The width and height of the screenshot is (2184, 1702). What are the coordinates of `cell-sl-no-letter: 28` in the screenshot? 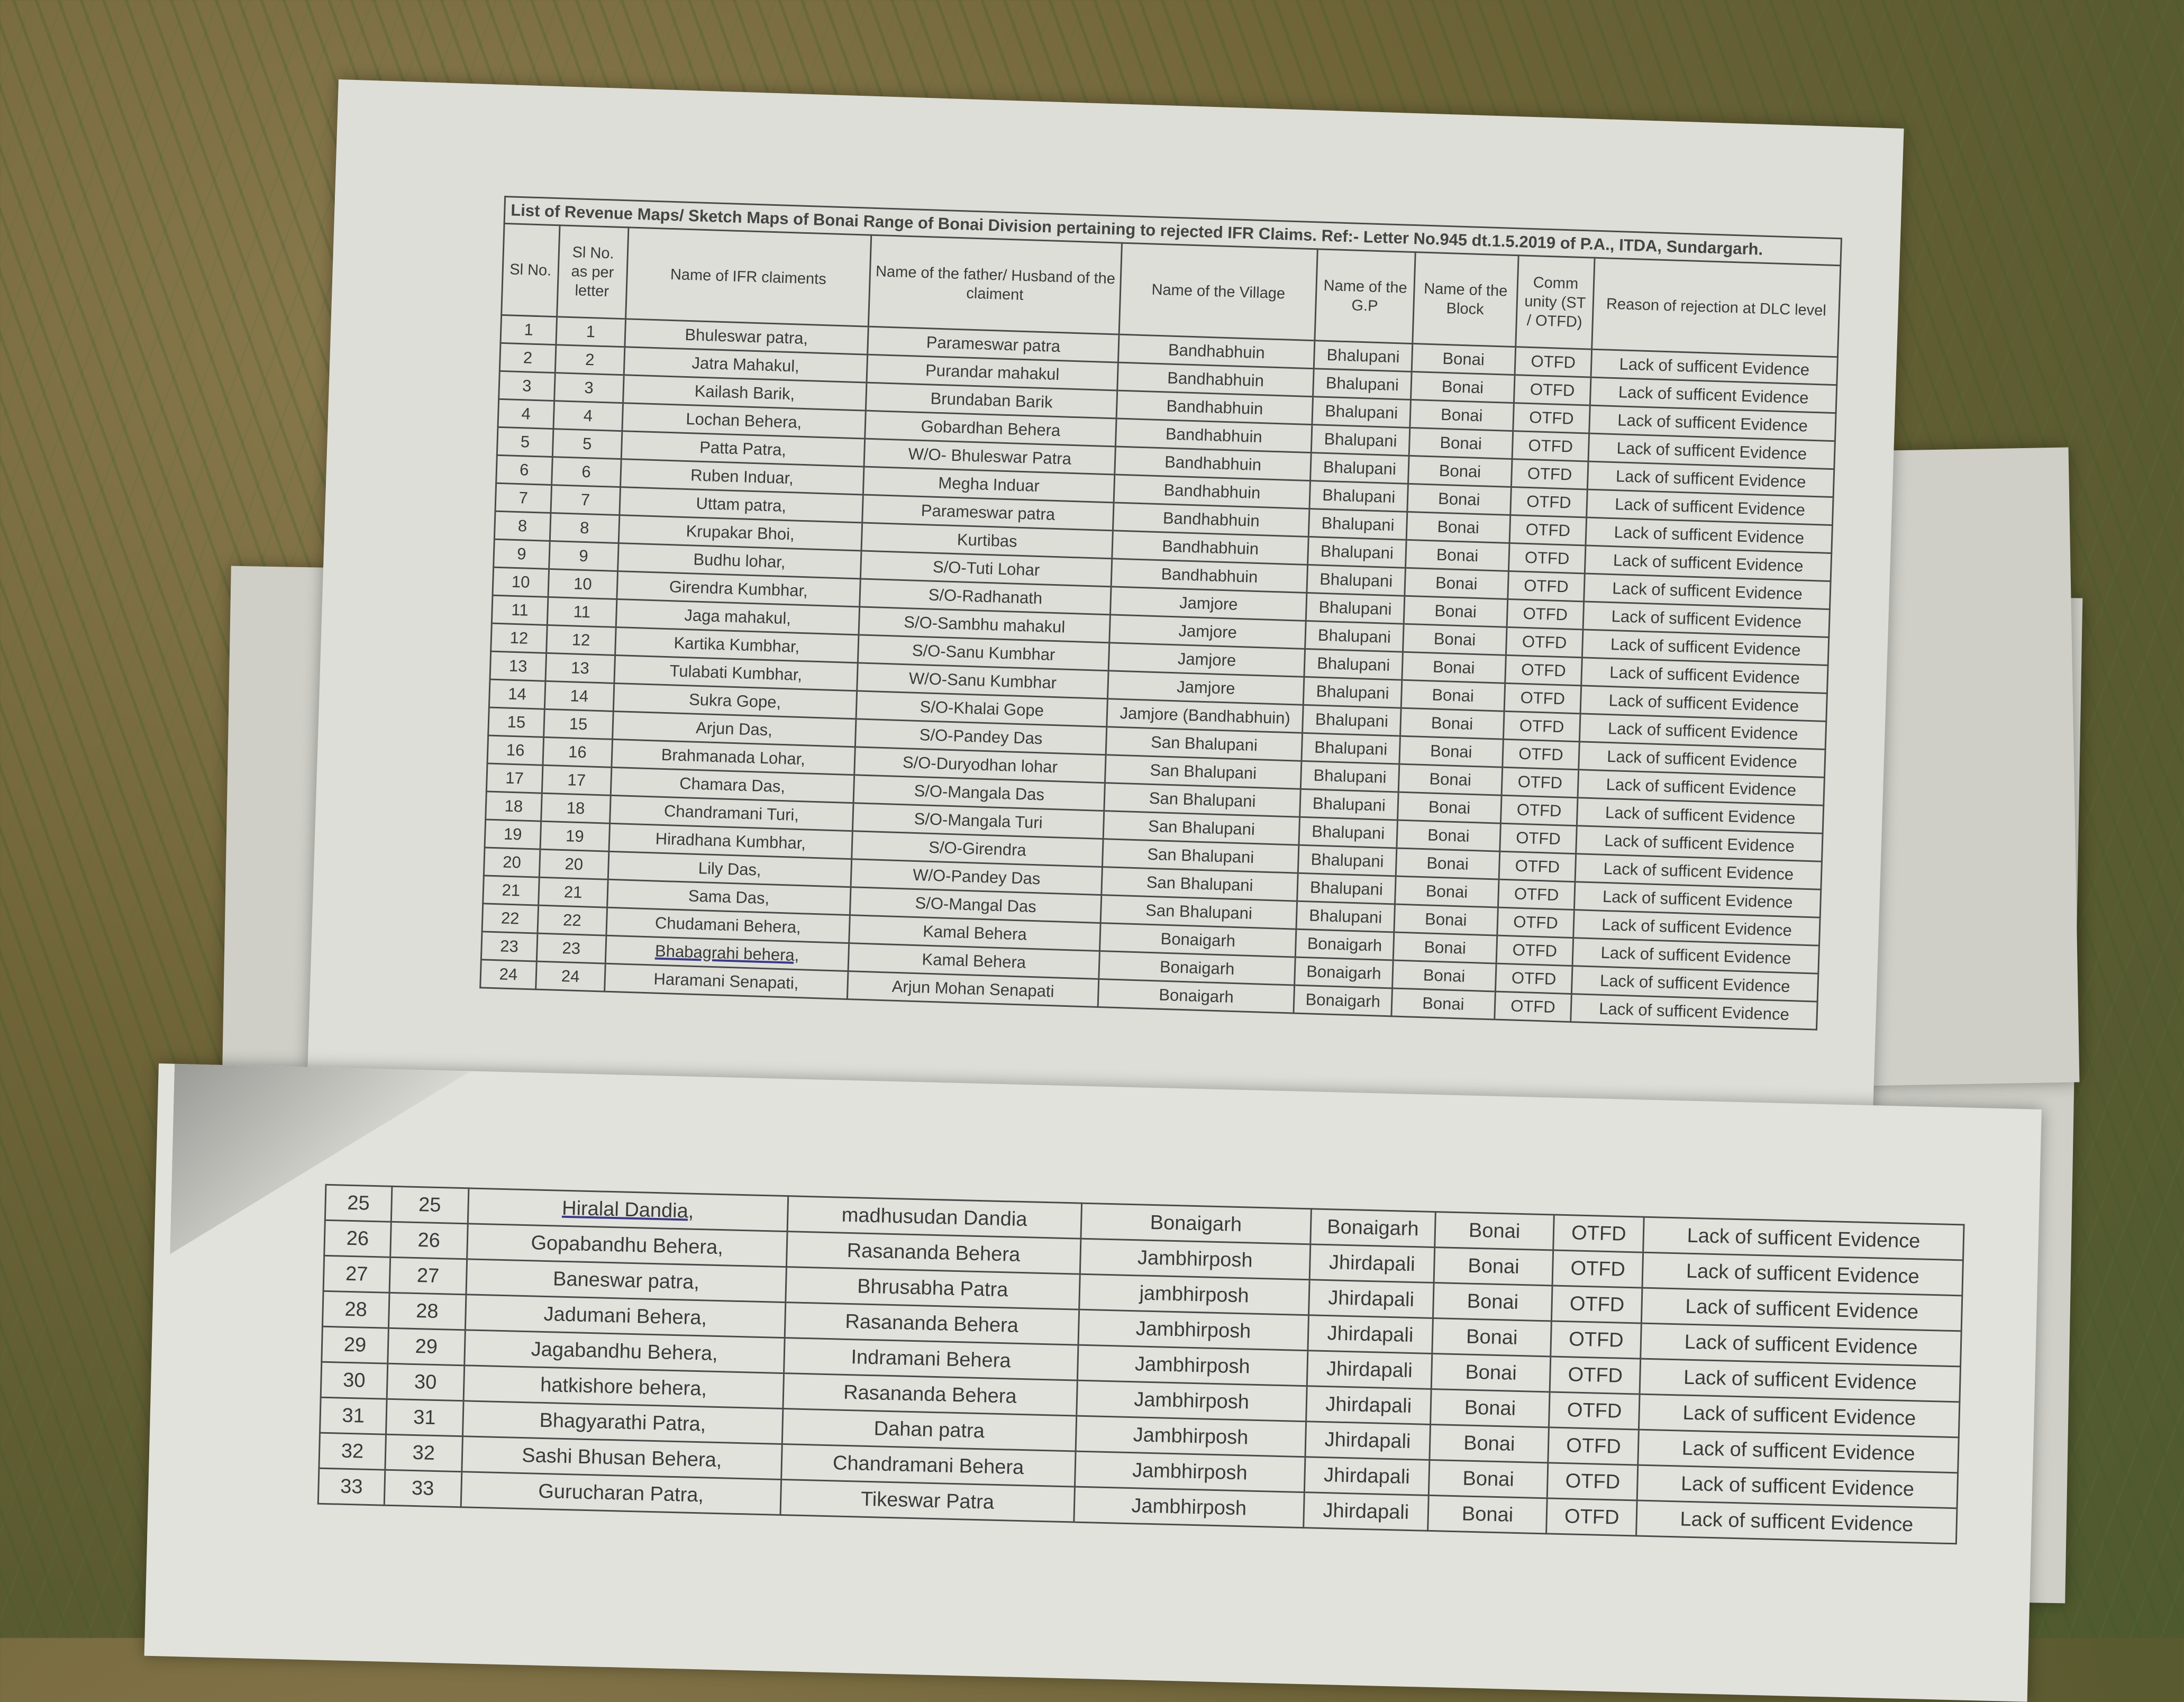 It's located at (427, 1311).